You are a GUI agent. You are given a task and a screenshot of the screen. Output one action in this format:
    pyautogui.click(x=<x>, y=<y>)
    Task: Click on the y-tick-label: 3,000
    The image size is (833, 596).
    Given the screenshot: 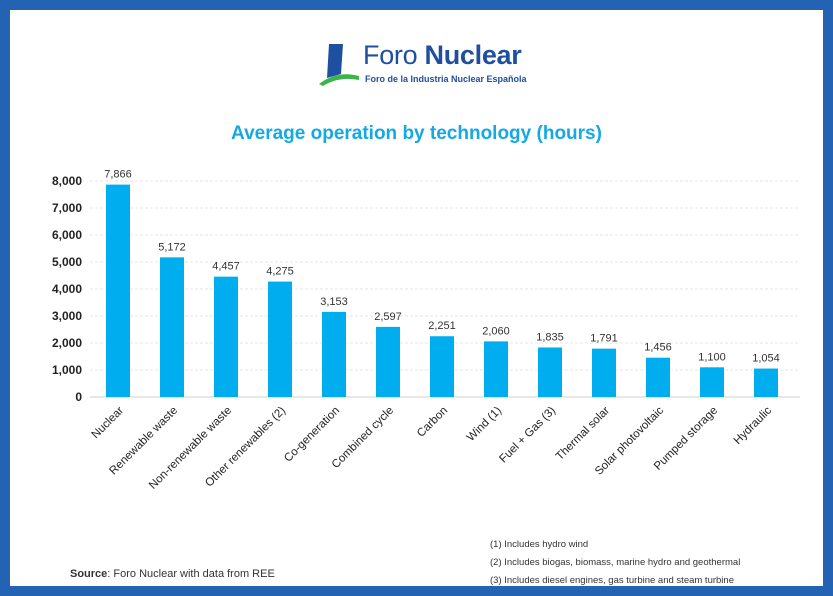 What is the action you would take?
    pyautogui.click(x=67, y=316)
    